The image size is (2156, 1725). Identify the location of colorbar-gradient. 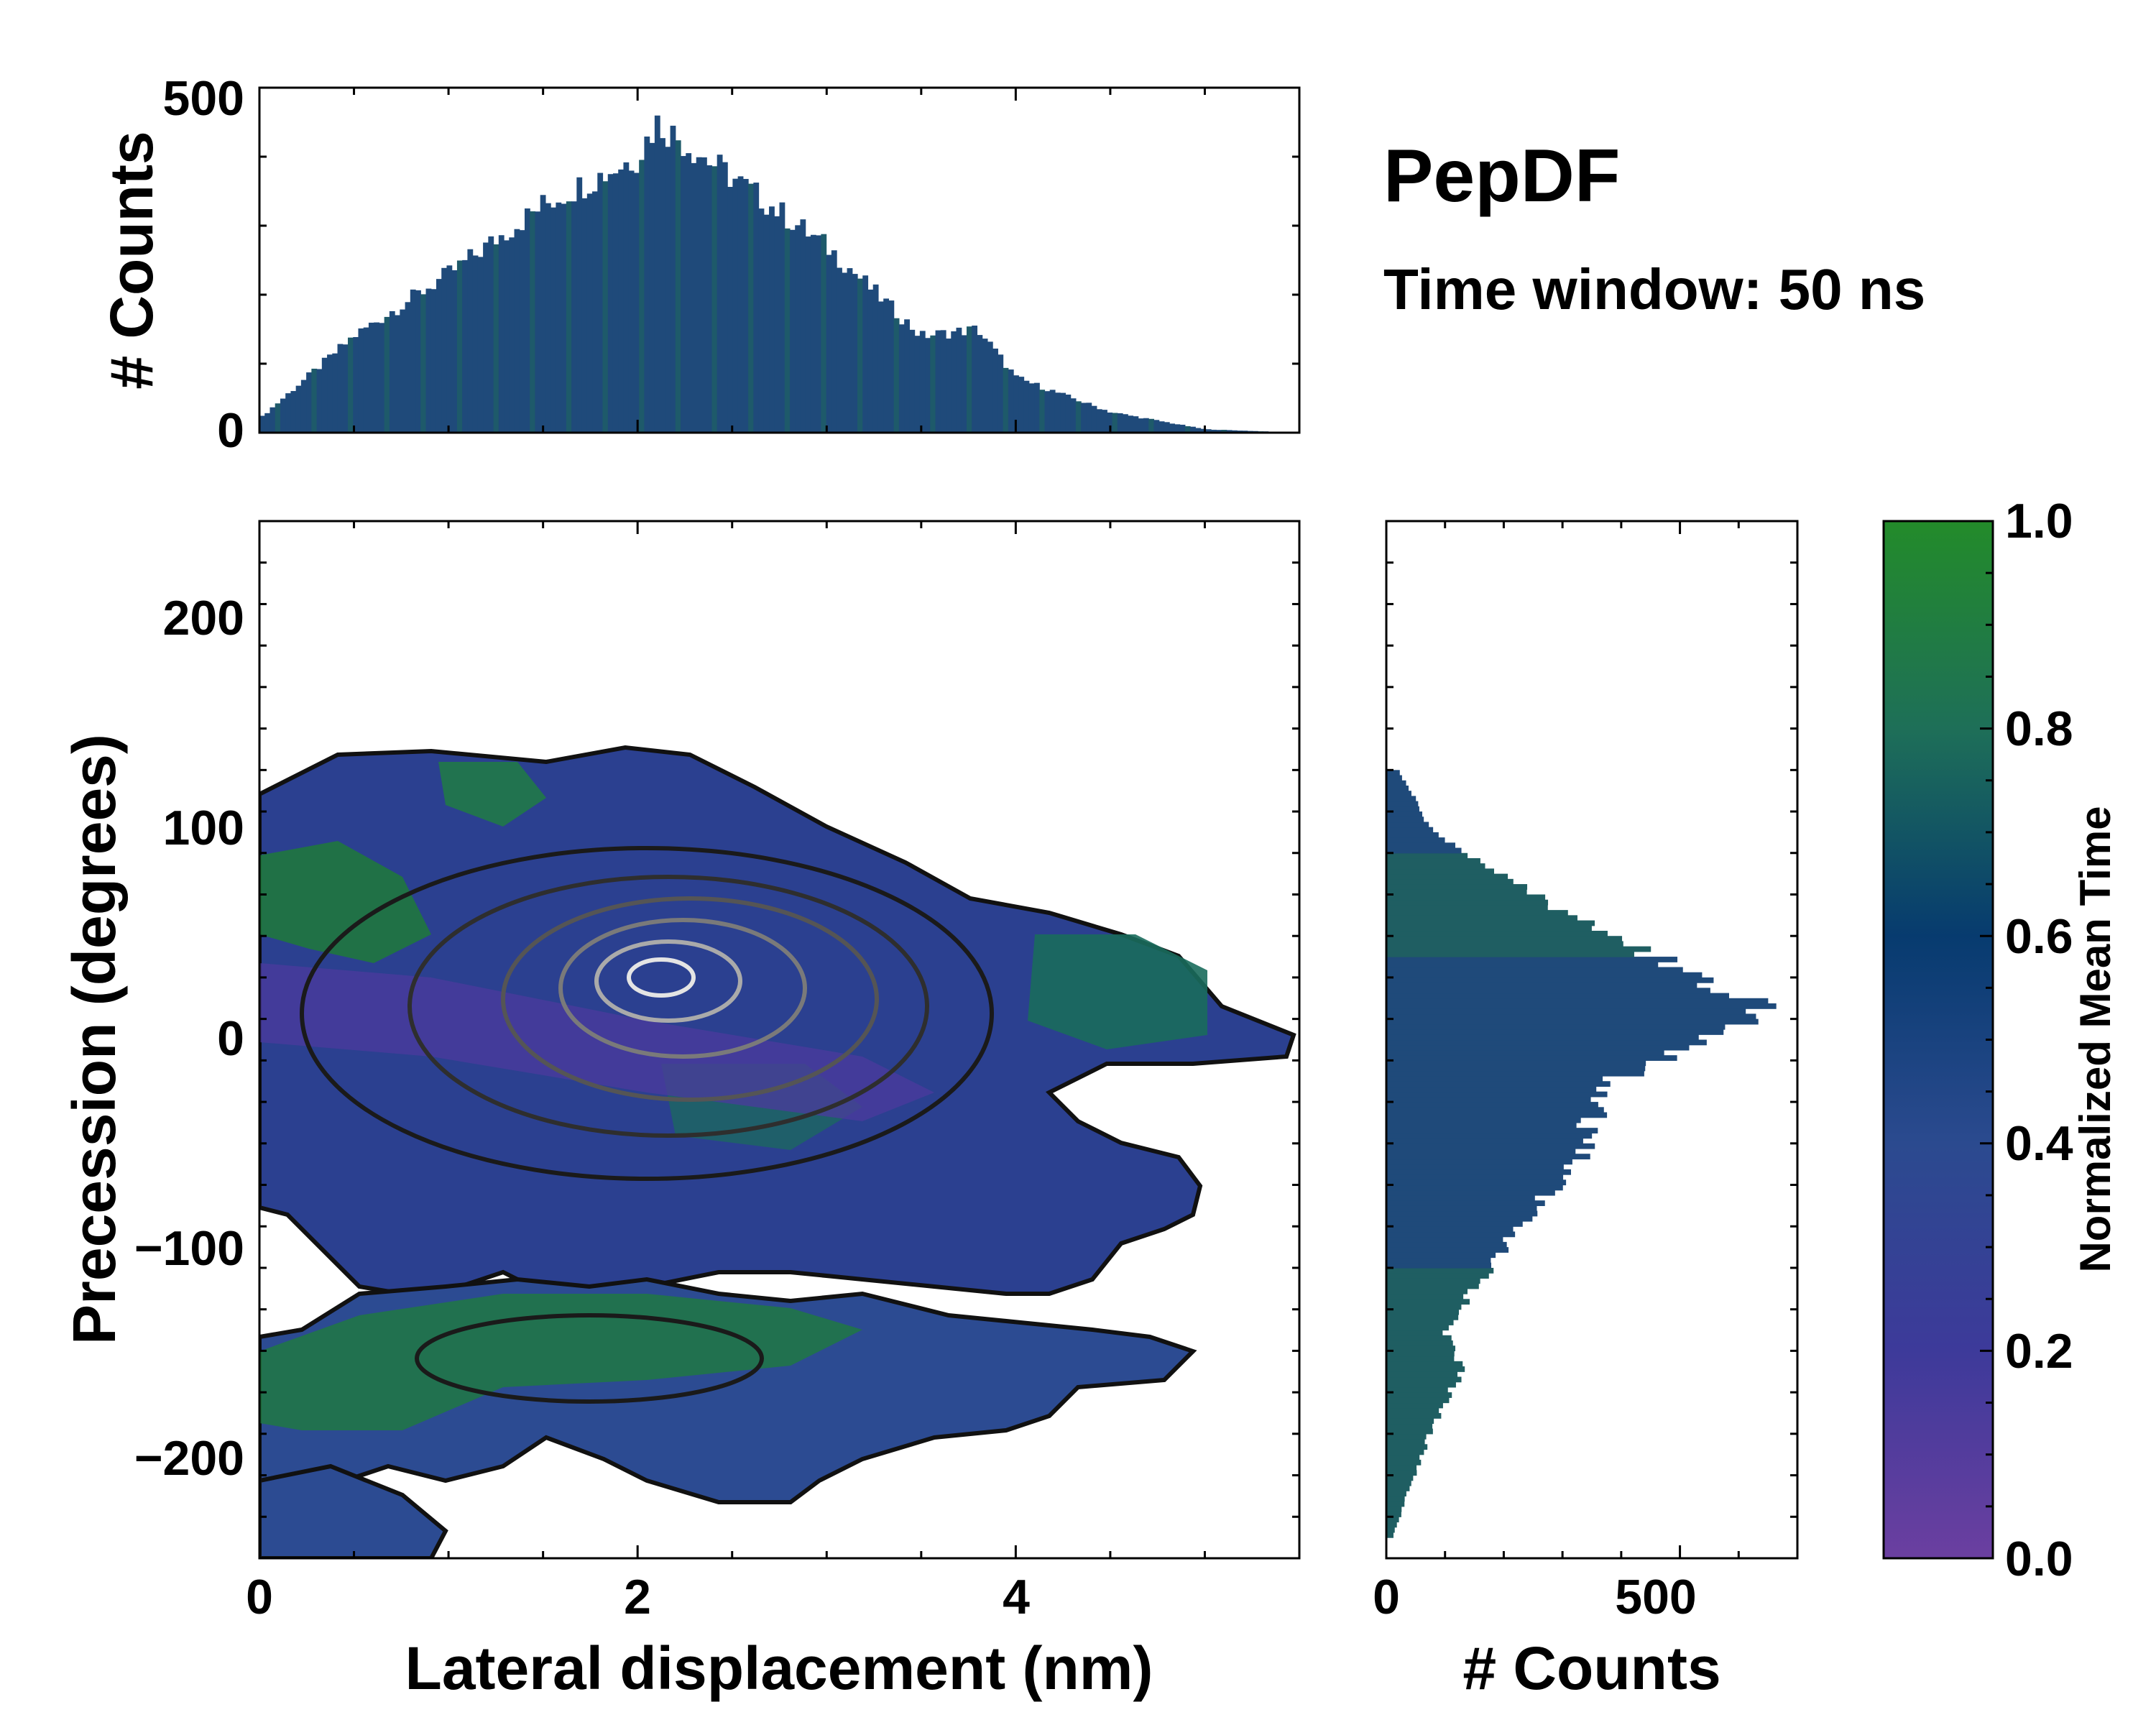
(1938, 1040).